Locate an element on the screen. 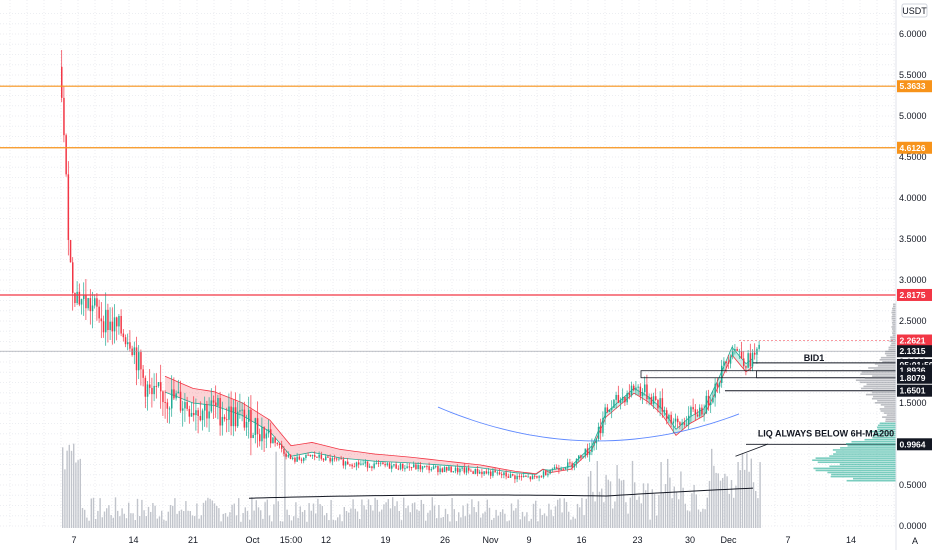 This screenshot has width=932, height=550. x-tick-label: 7 is located at coordinates (73, 540).